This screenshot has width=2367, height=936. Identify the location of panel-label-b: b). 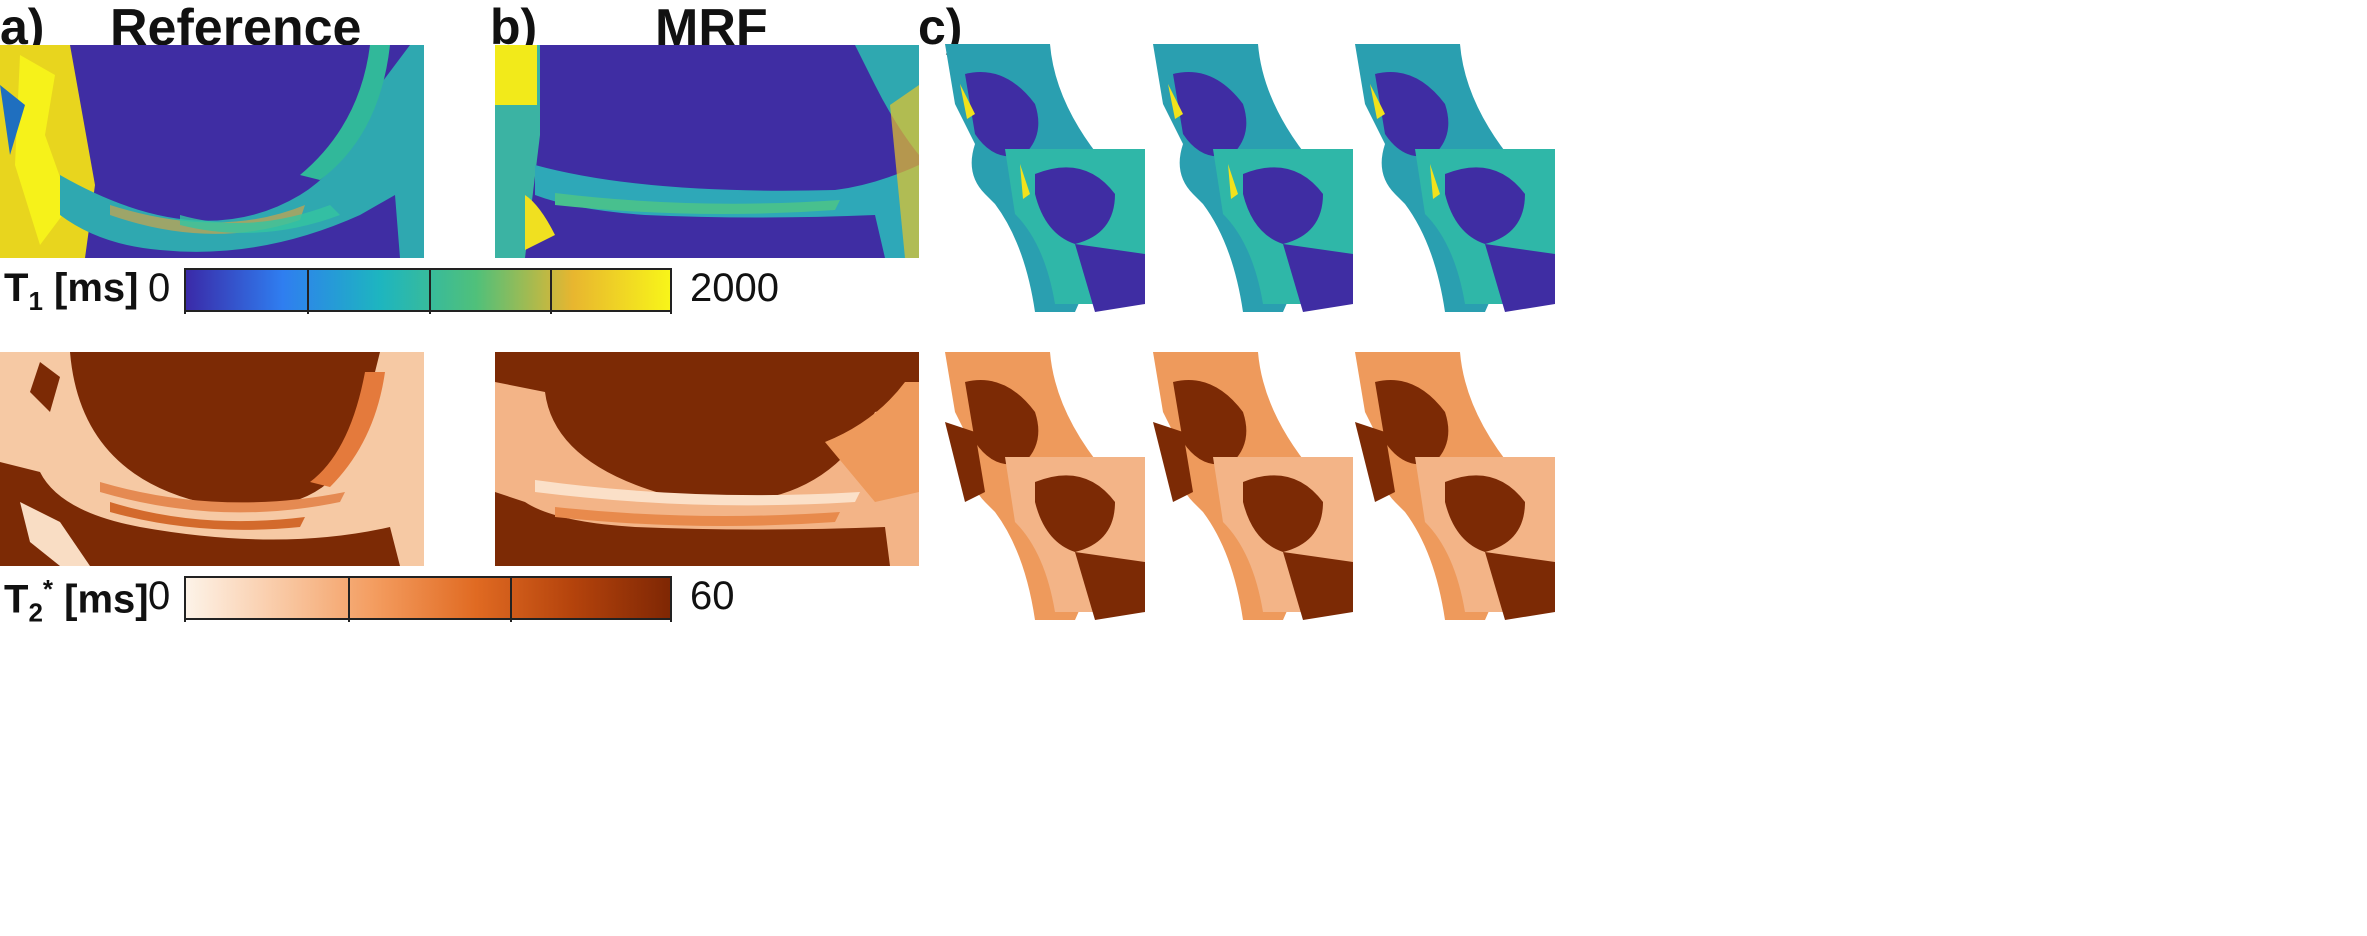
(514, 27).